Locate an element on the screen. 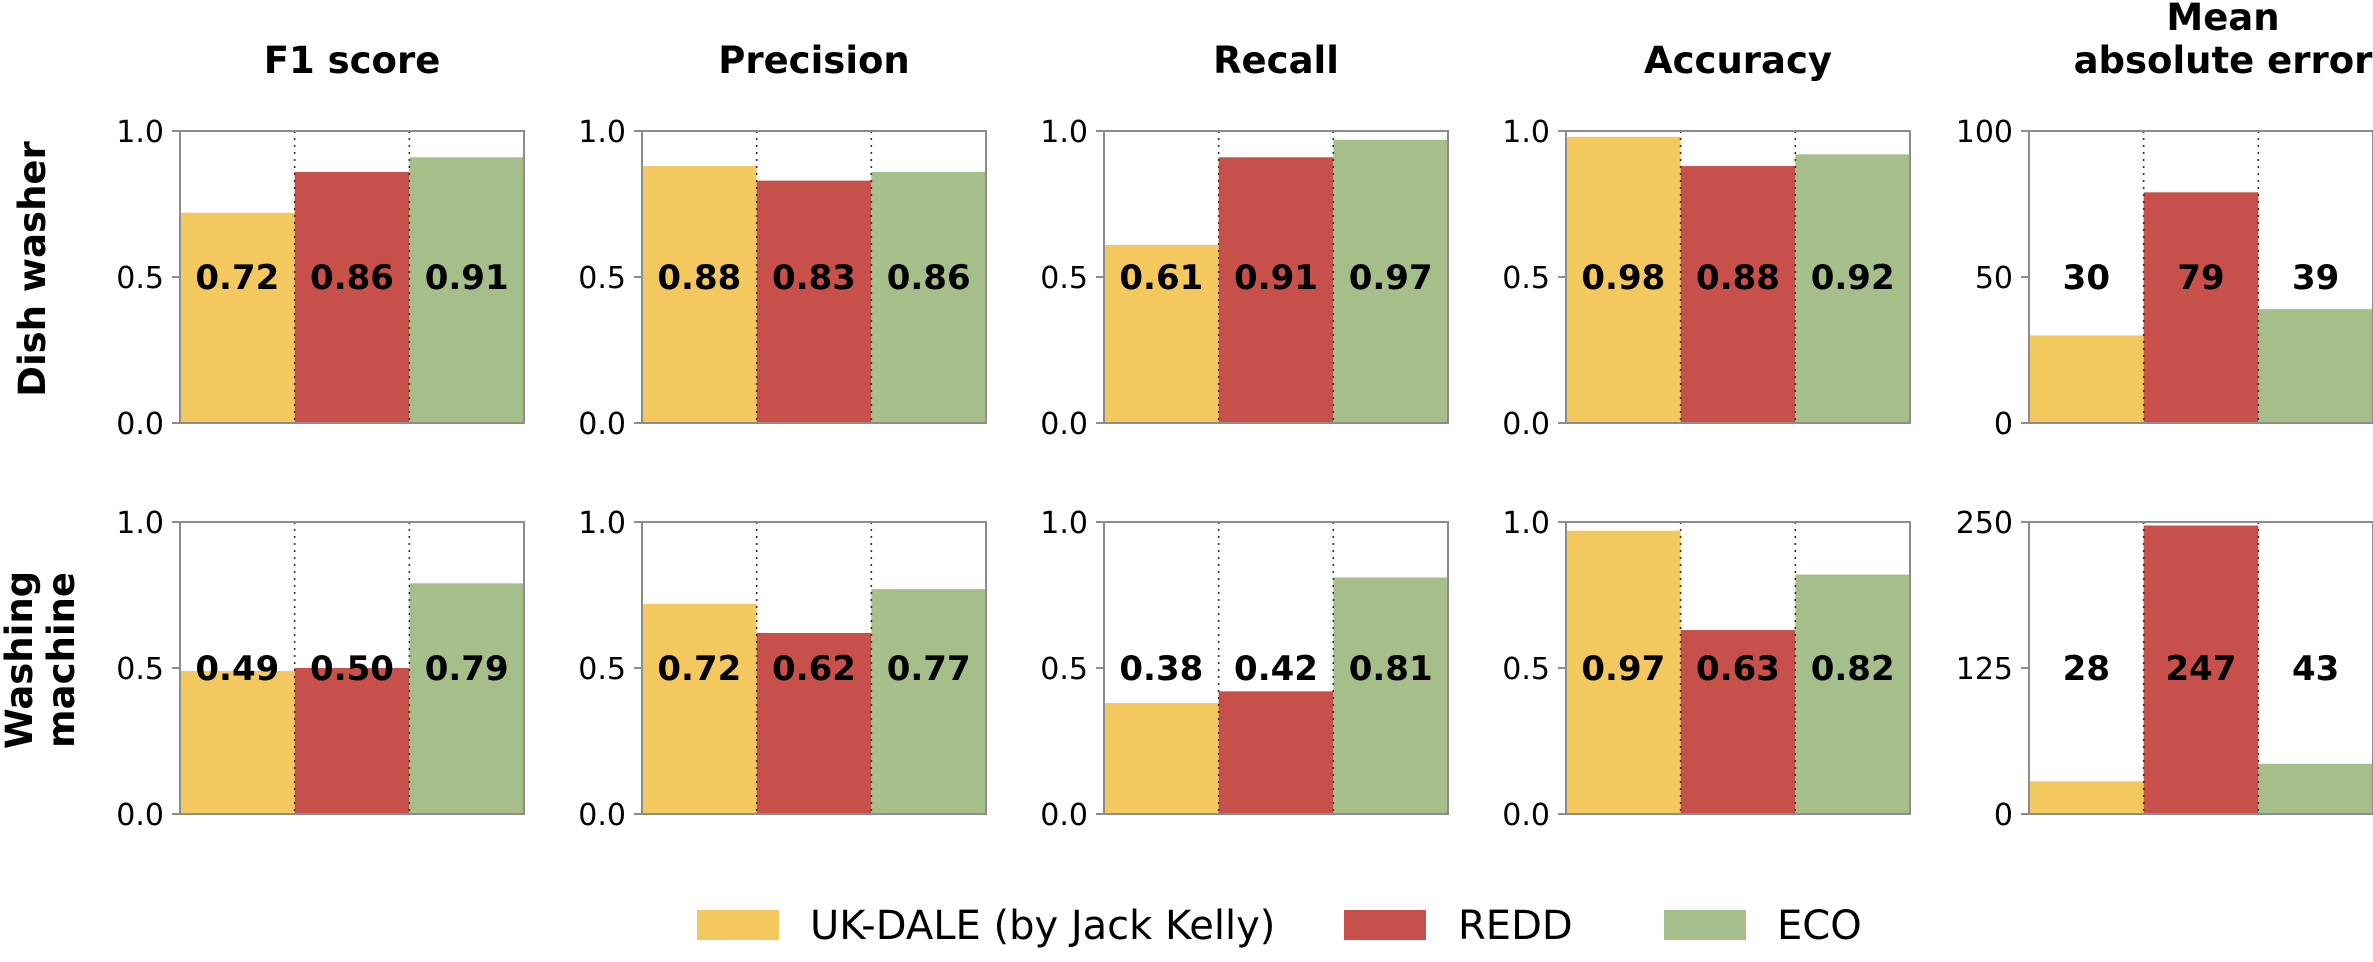 Image resolution: width=2373 pixels, height=962 pixels. legend-item-eco: ECO is located at coordinates (1763, 926).